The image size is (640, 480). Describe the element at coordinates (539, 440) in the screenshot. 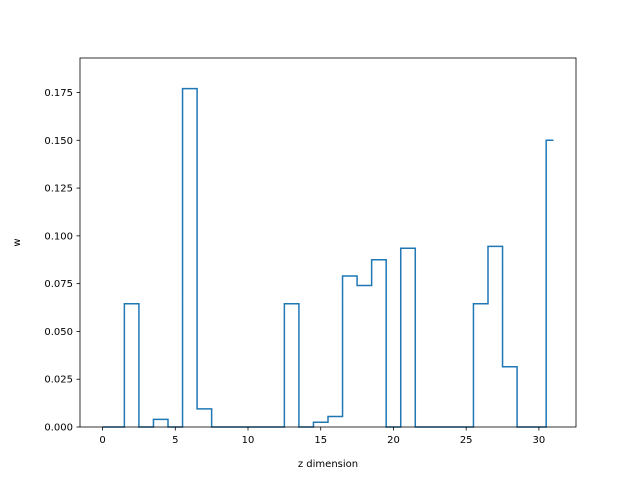

I see `x-tick-label: 30` at that location.